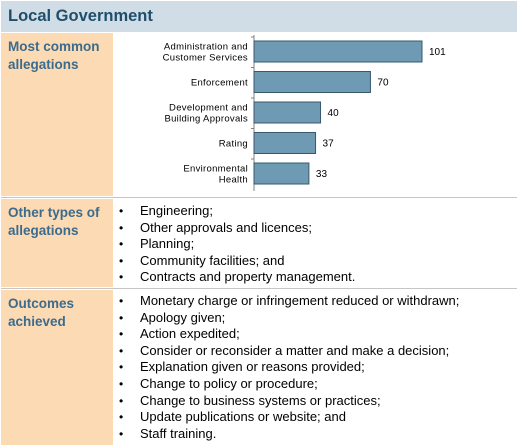 Image resolution: width=526 pixels, height=448 pixels. What do you see at coordinates (215, 169) in the screenshot?
I see `category-label: Environmental` at bounding box center [215, 169].